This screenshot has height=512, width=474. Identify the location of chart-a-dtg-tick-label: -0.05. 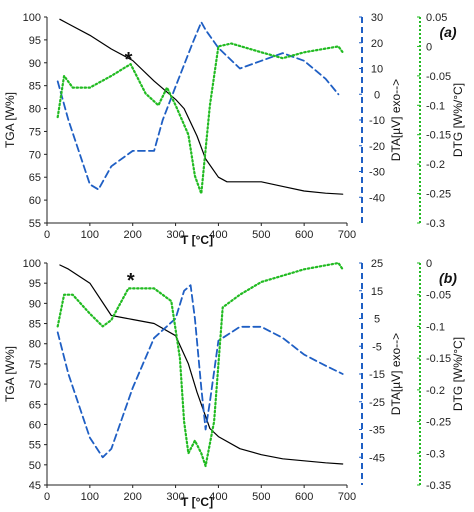
(438, 77).